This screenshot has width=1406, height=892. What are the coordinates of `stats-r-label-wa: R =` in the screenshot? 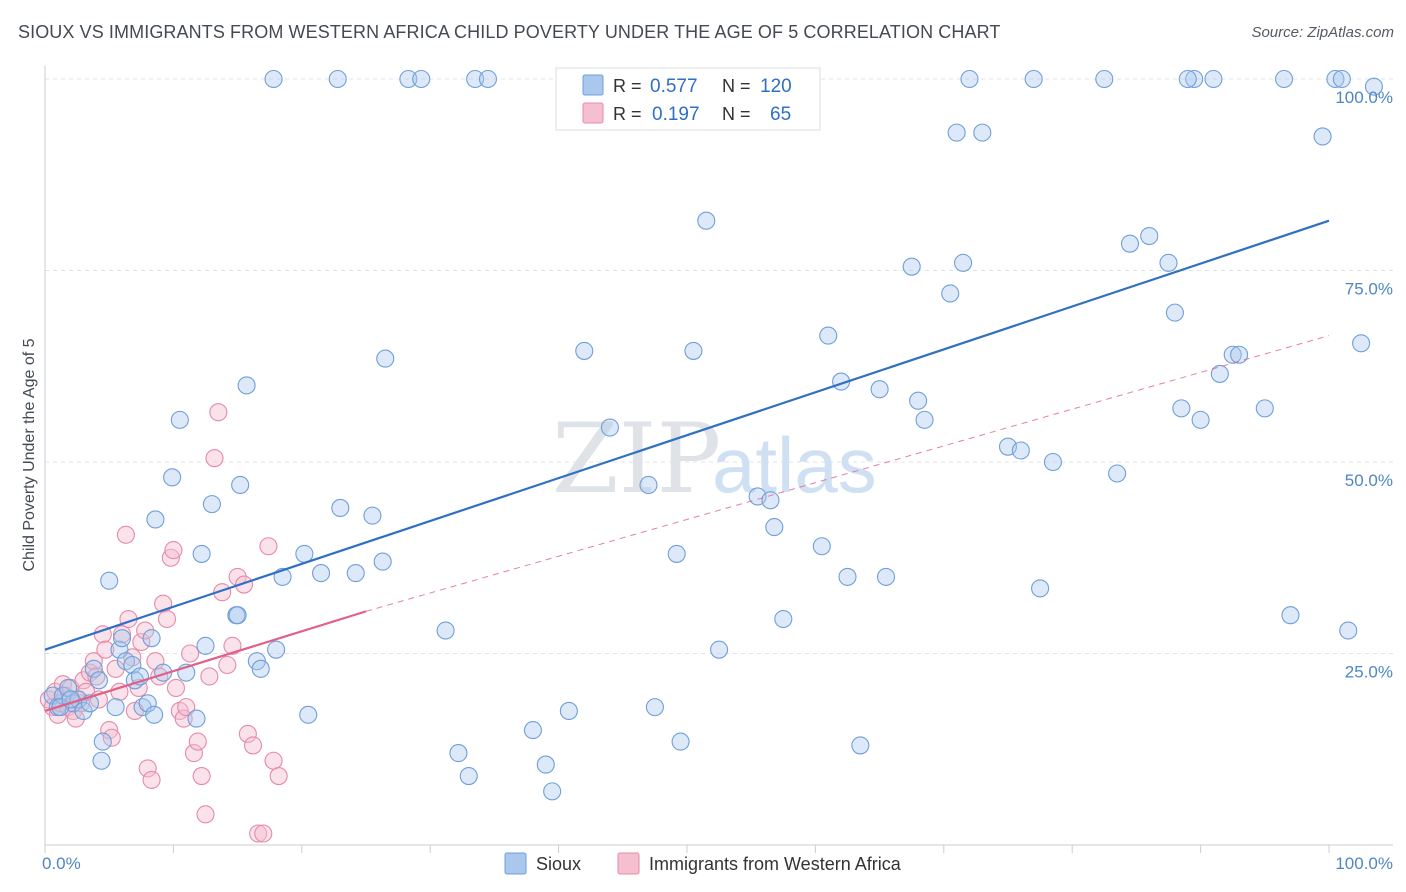 It's located at (627, 114).